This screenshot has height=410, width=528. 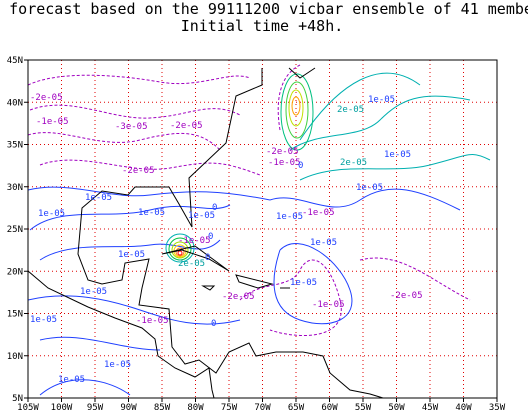 I want to click on y-tick-label: 25N, so click(x=15, y=230).